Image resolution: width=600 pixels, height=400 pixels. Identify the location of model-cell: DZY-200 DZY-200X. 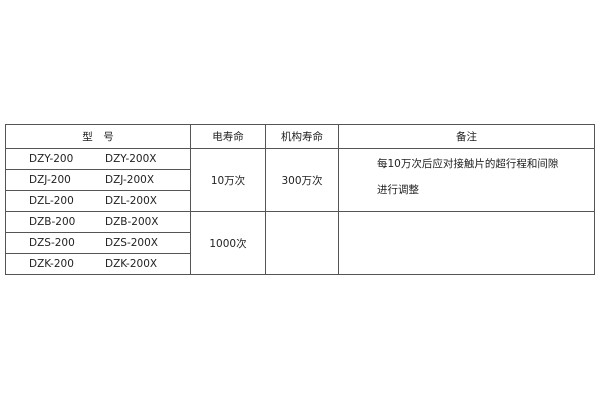
(98, 159).